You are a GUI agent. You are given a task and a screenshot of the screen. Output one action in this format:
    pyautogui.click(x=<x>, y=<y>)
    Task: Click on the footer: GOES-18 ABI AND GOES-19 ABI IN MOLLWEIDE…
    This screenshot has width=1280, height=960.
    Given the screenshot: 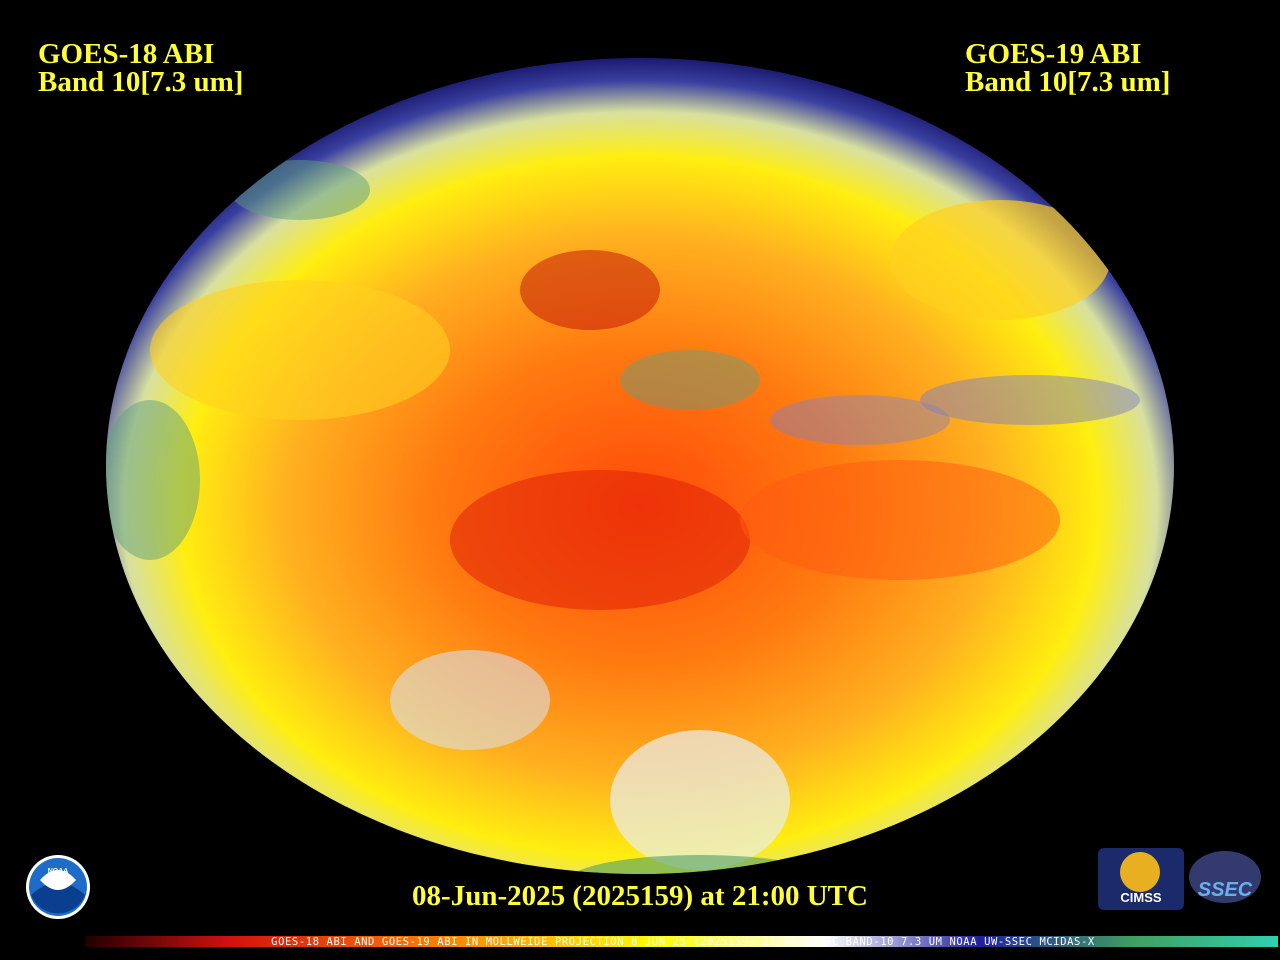 What is the action you would take?
    pyautogui.click(x=683, y=942)
    